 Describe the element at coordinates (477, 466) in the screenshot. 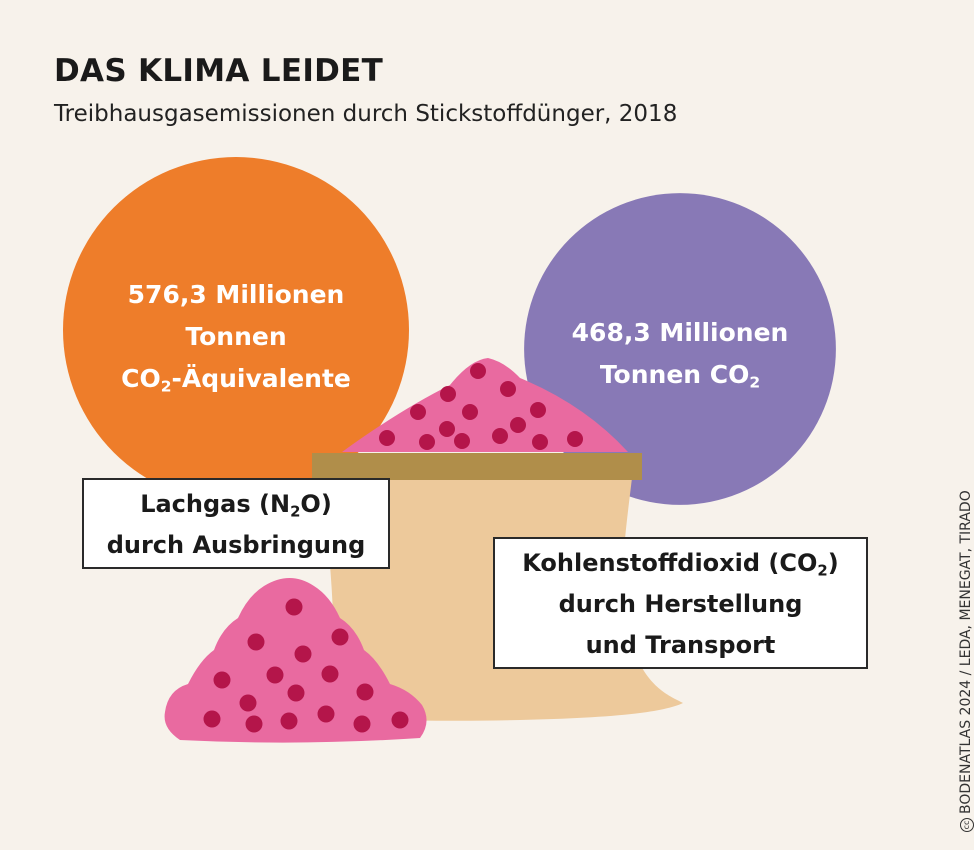

I see `fertilizer-sack-rim` at that location.